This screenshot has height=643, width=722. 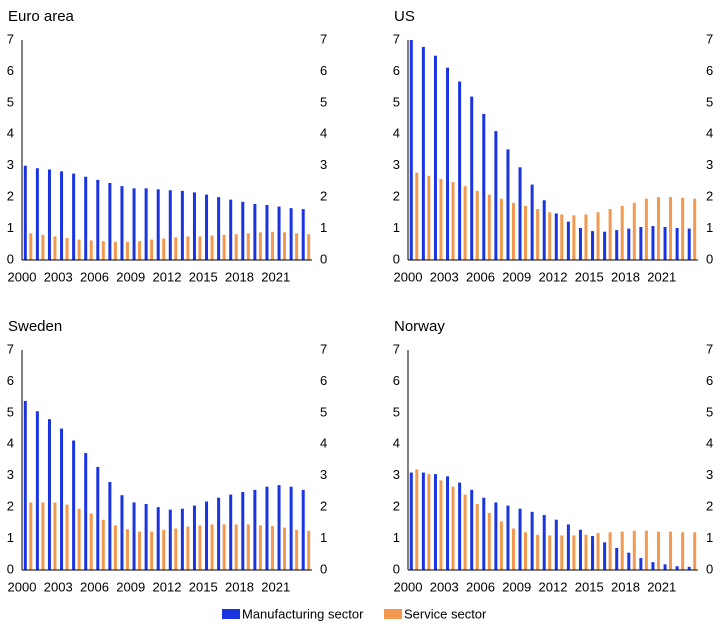 What do you see at coordinates (41, 16) in the screenshot?
I see `panel-title: Euro area` at bounding box center [41, 16].